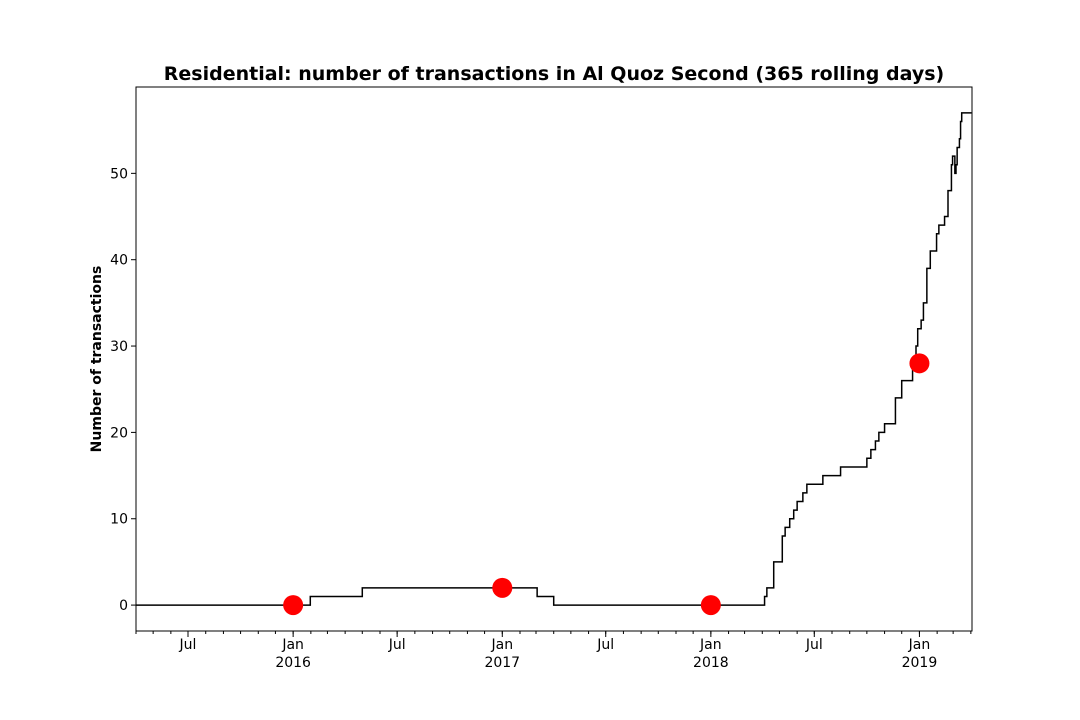  What do you see at coordinates (920, 663) in the screenshot?
I see `x-tick-year-label: 2019` at bounding box center [920, 663].